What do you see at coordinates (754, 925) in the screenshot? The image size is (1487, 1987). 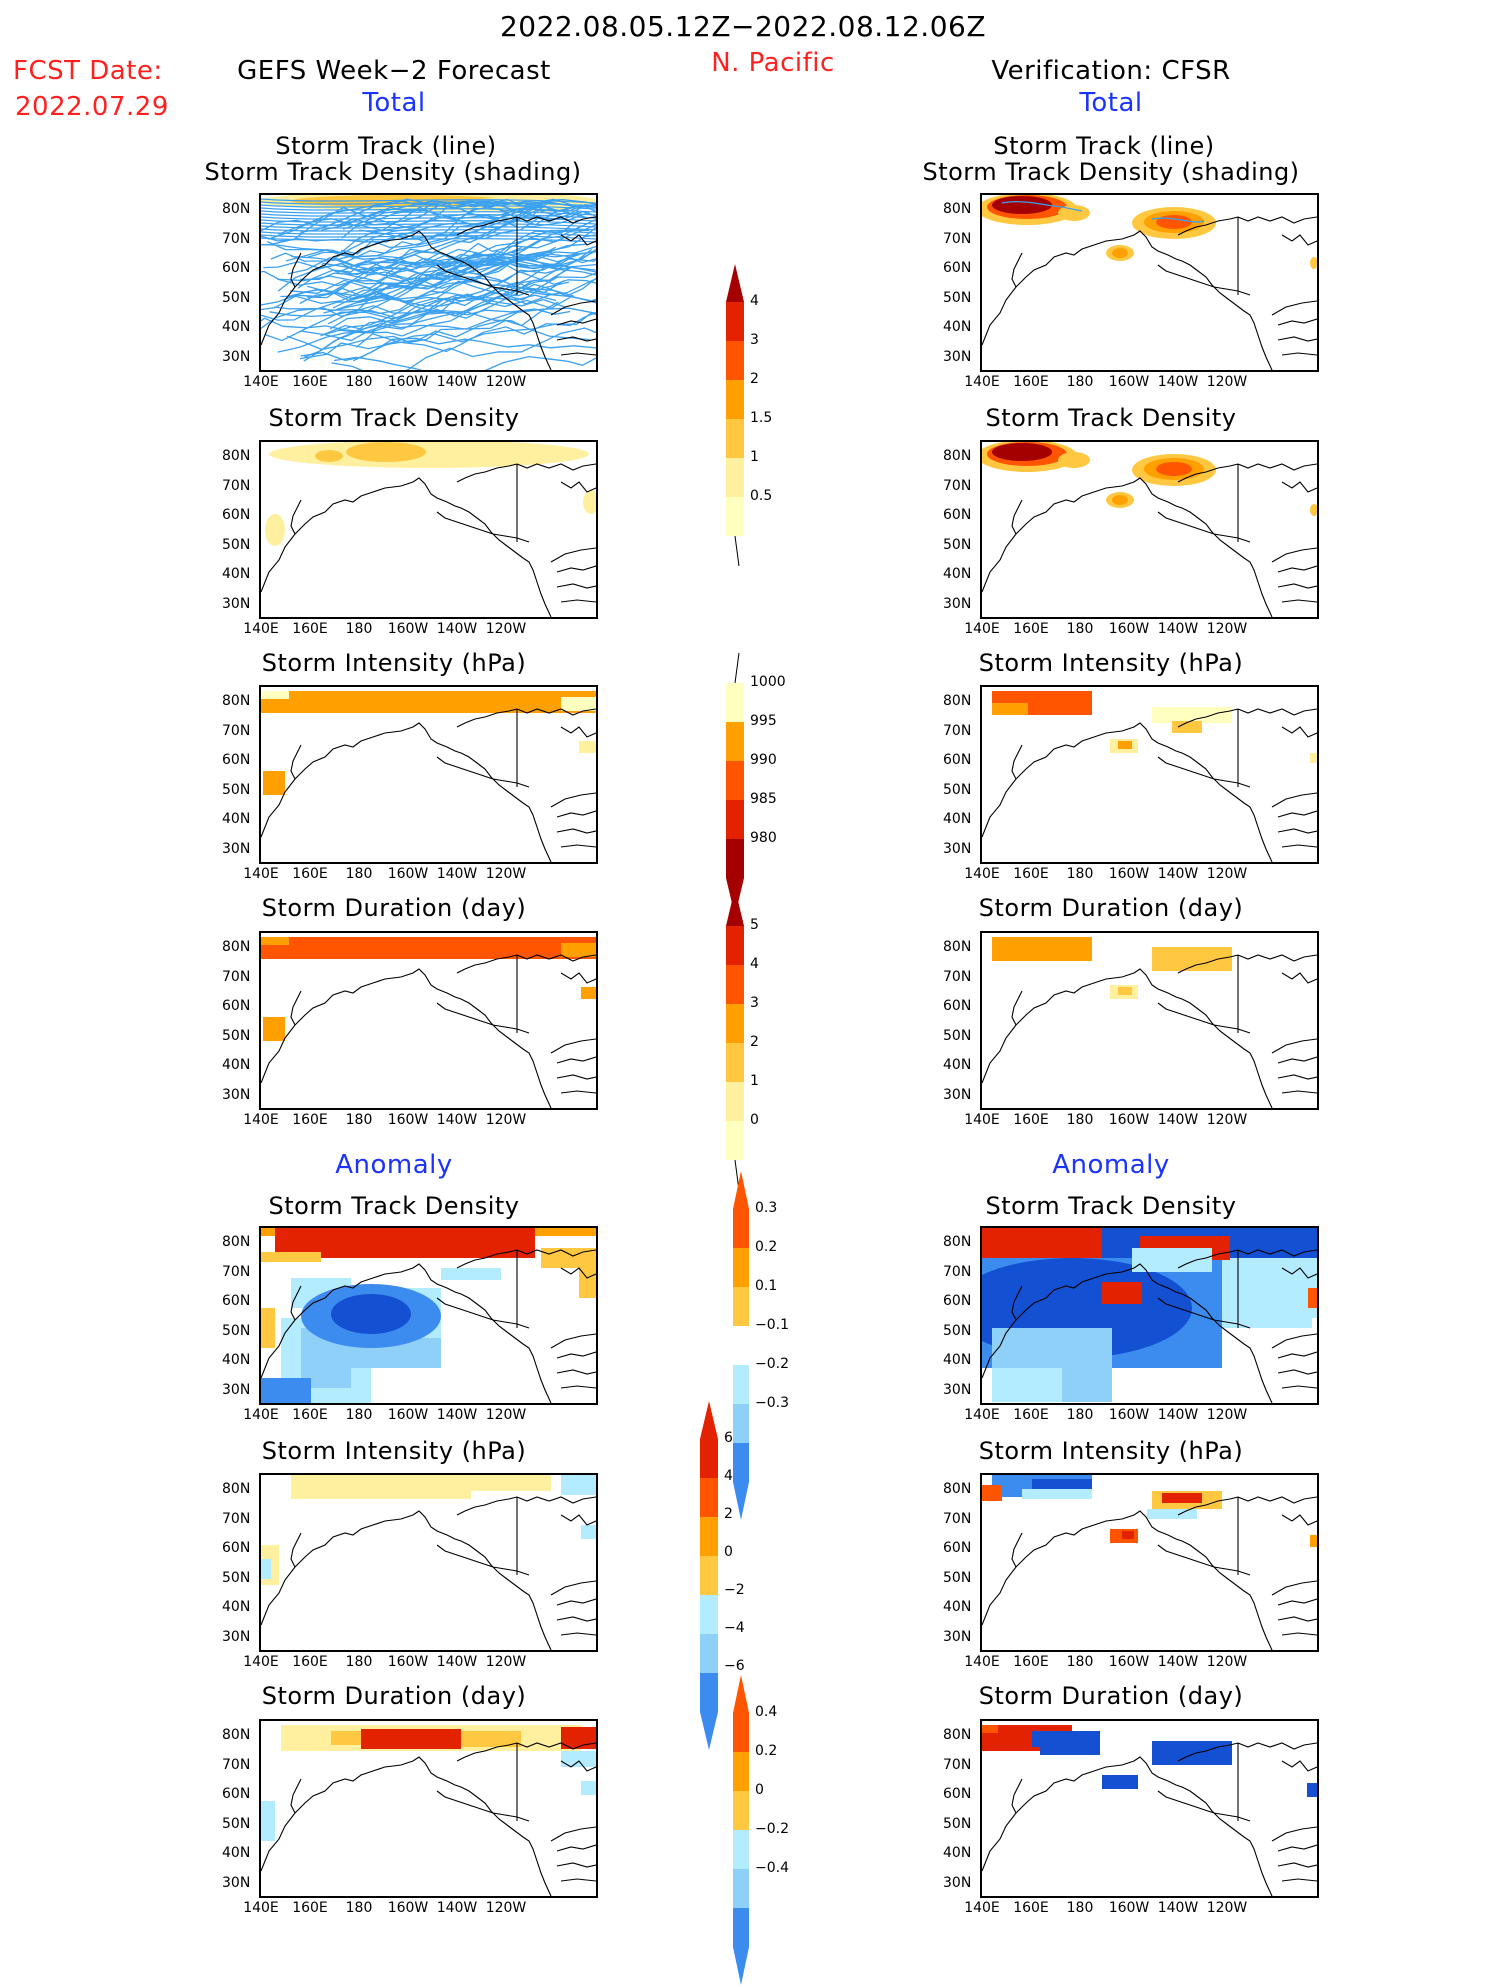 I see `colorbar-label: 5` at bounding box center [754, 925].